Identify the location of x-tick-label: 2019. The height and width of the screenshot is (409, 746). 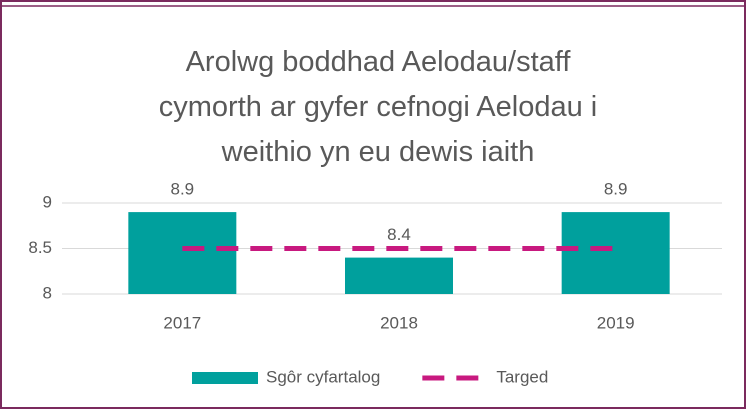
(616, 322).